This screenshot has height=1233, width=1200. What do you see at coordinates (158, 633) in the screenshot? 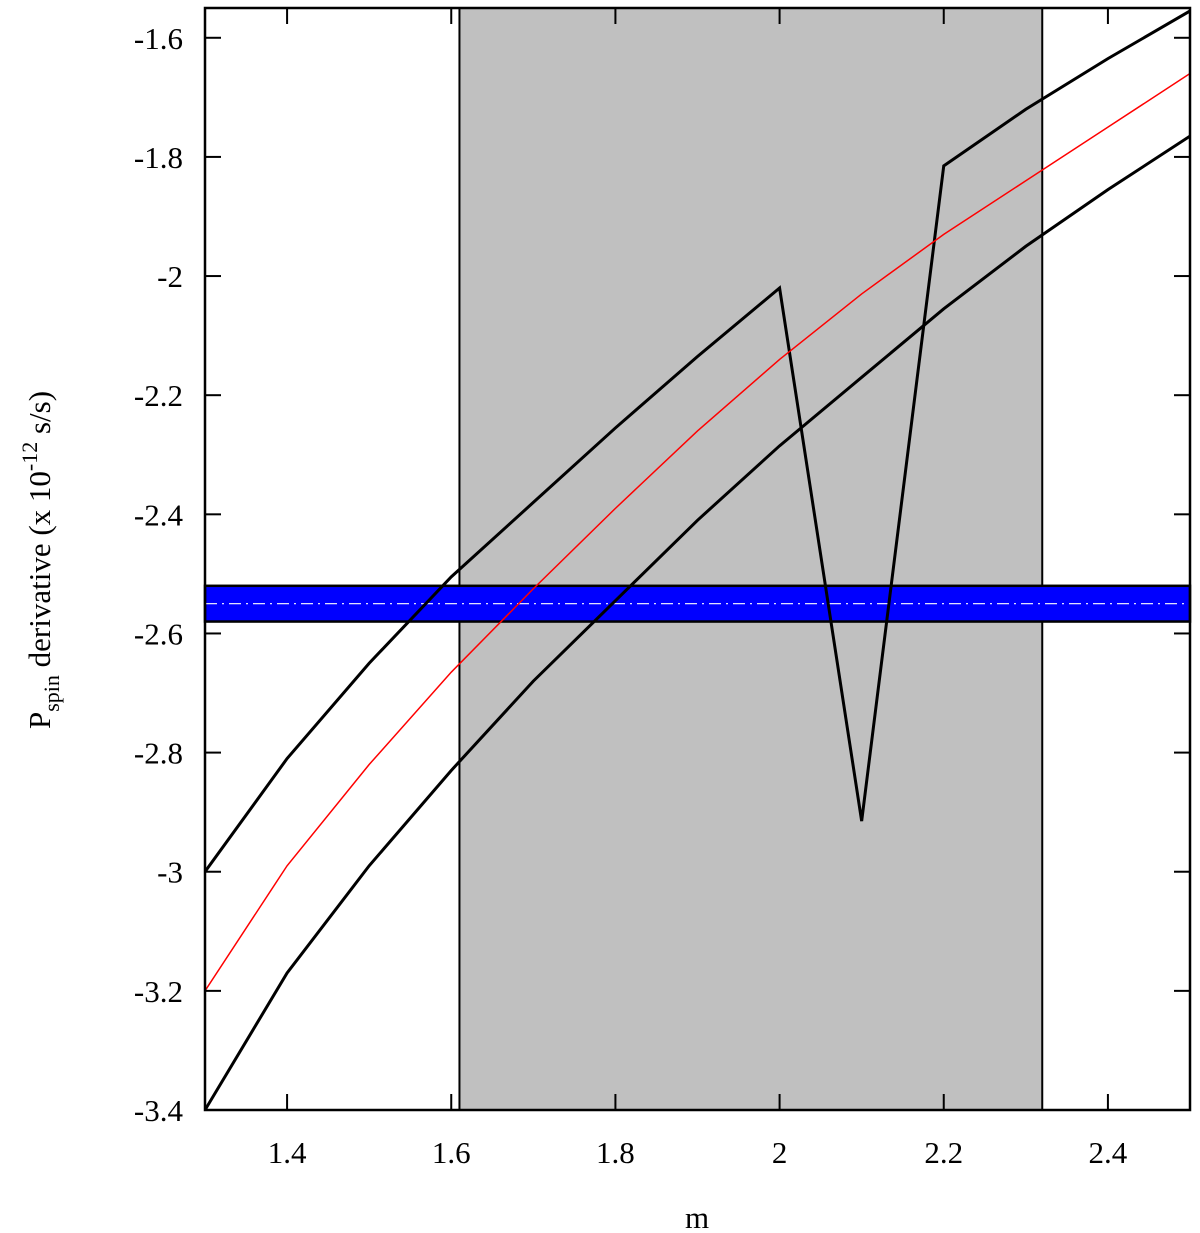
I see `y-tick-label: -2.6` at bounding box center [158, 633].